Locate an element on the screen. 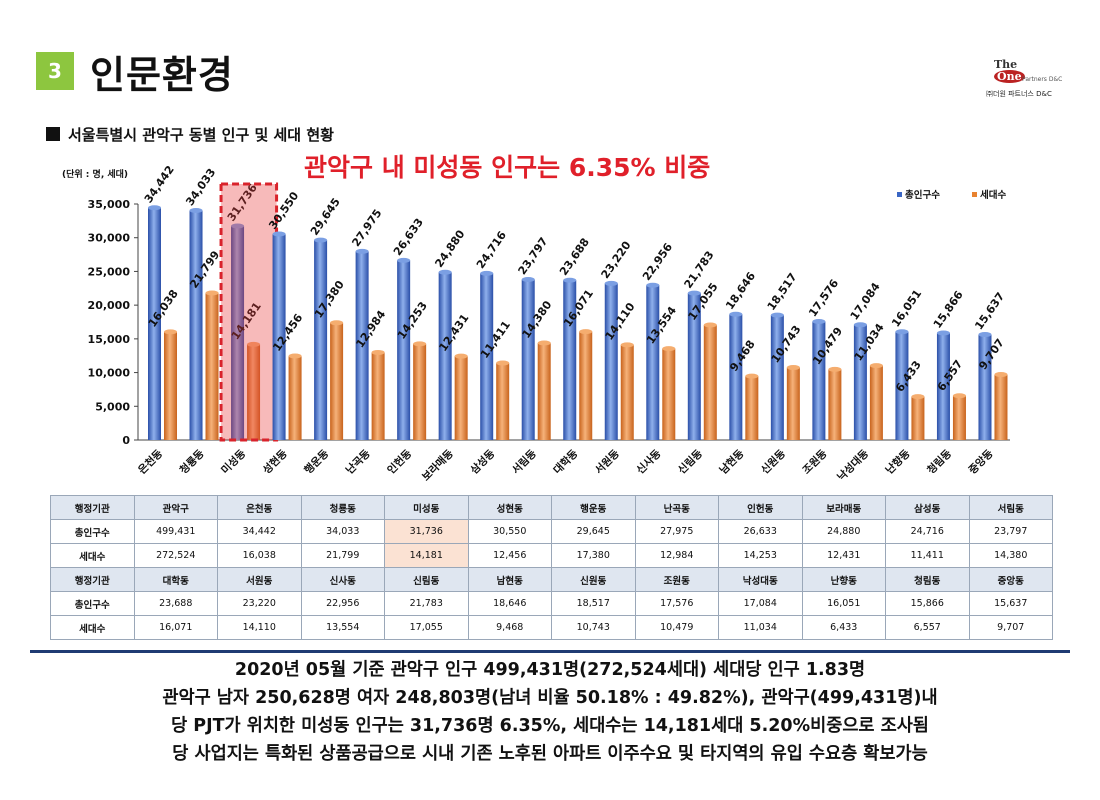 This screenshot has height=800, width=1100. logo-text-the: The is located at coordinates (1006, 64).